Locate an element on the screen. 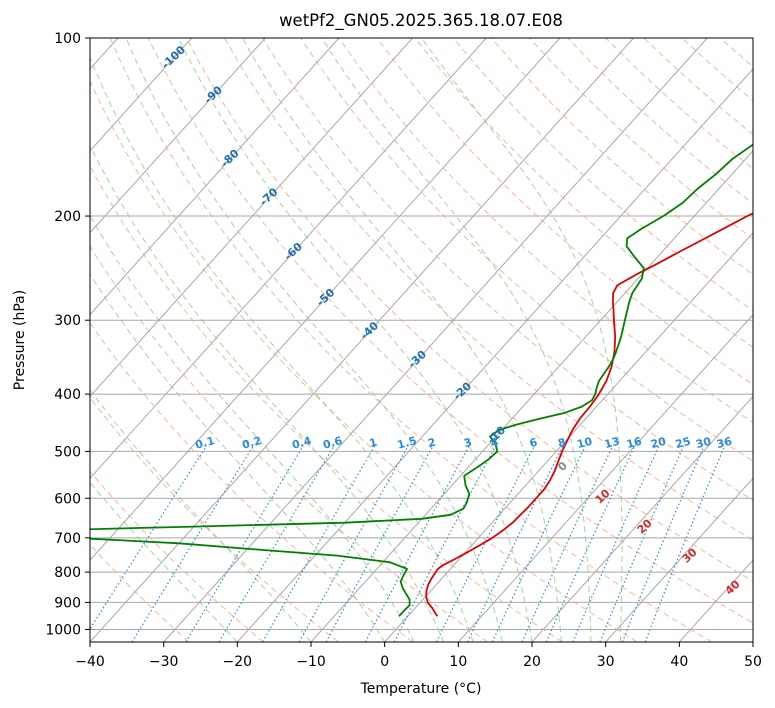 This screenshot has width=775, height=708. mixing-ratio-label: 0.2 is located at coordinates (252, 443).